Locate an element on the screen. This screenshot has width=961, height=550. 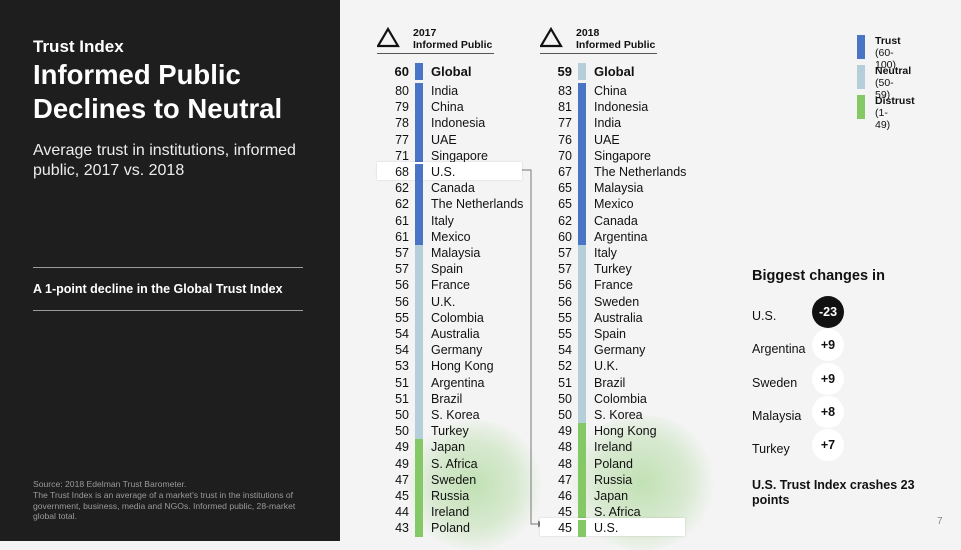
table-row: 55 Spain is located at coordinates (623, 334).